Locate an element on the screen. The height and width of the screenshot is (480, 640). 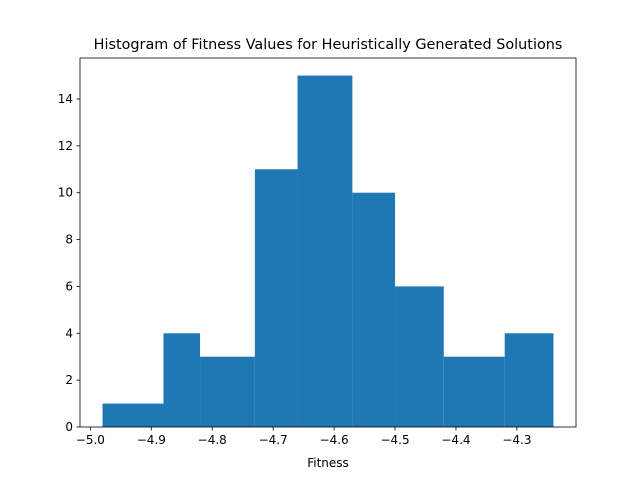
x-tick-label: −4.9 is located at coordinates (151, 440).